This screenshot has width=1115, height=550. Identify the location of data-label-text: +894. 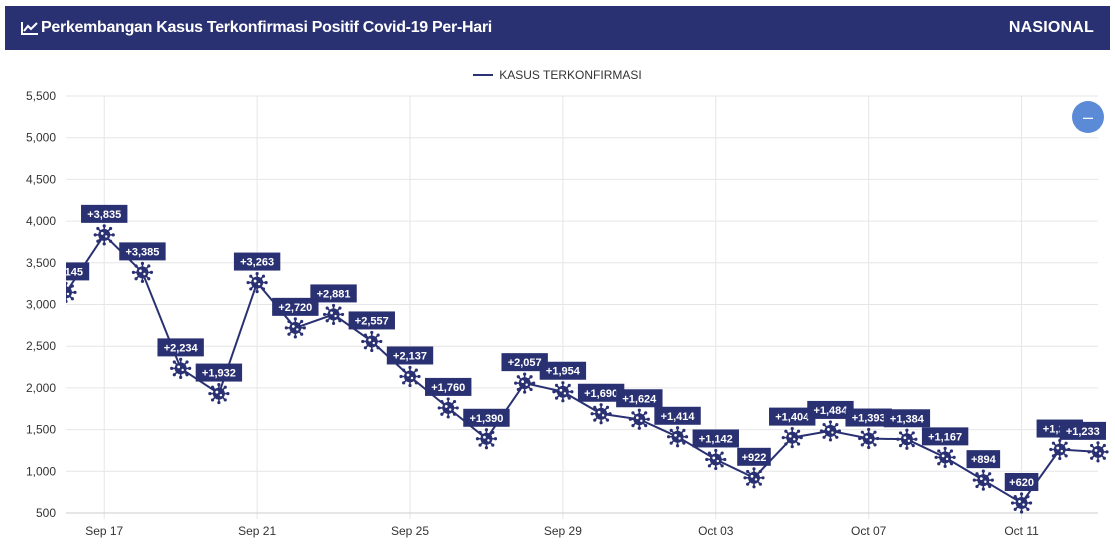
(984, 460).